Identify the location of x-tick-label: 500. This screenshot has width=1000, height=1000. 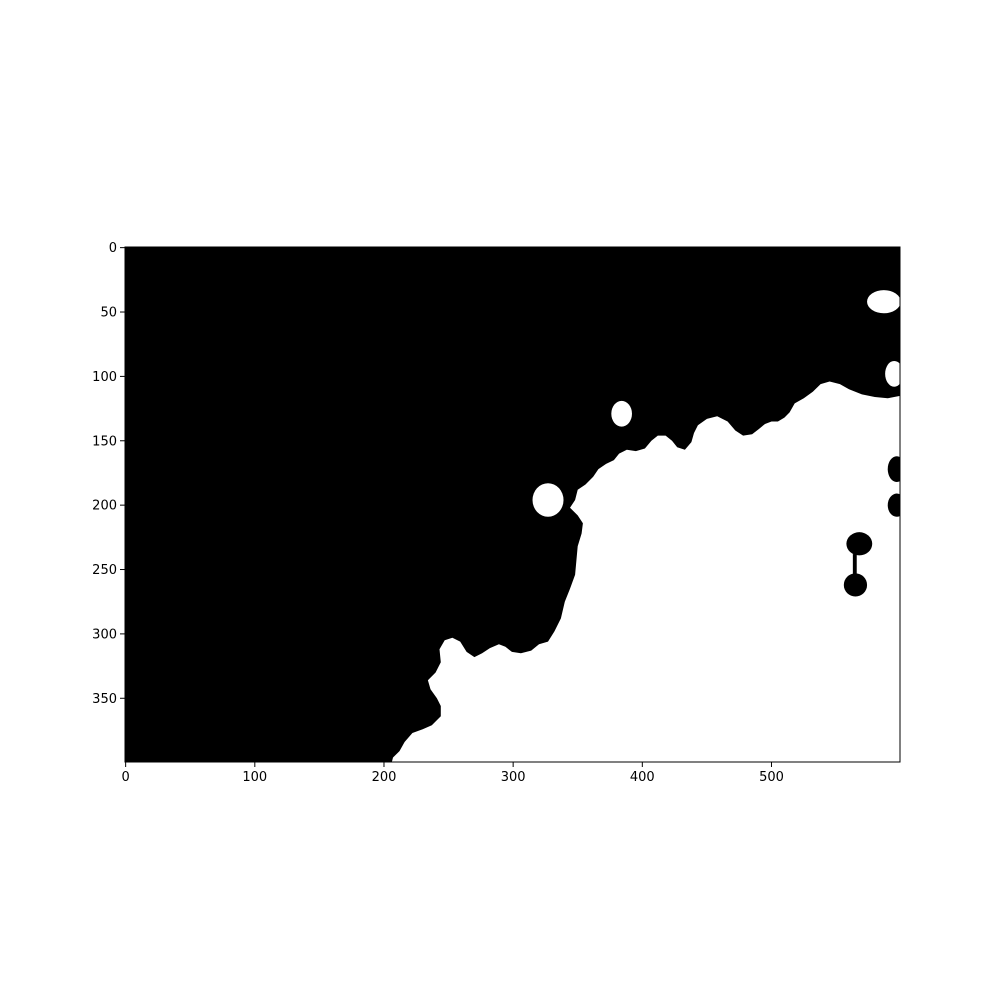
(771, 777).